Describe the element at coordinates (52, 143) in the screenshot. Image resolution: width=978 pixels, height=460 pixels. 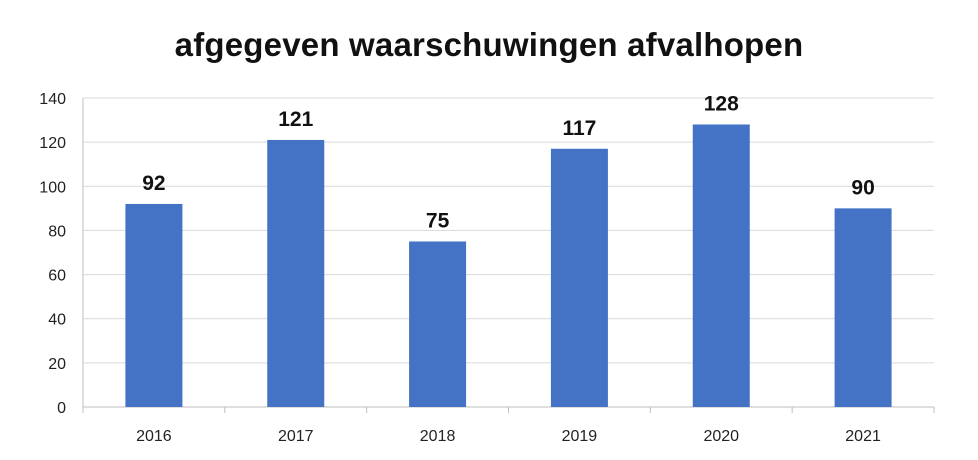
I see `y-tick-label: 120` at that location.